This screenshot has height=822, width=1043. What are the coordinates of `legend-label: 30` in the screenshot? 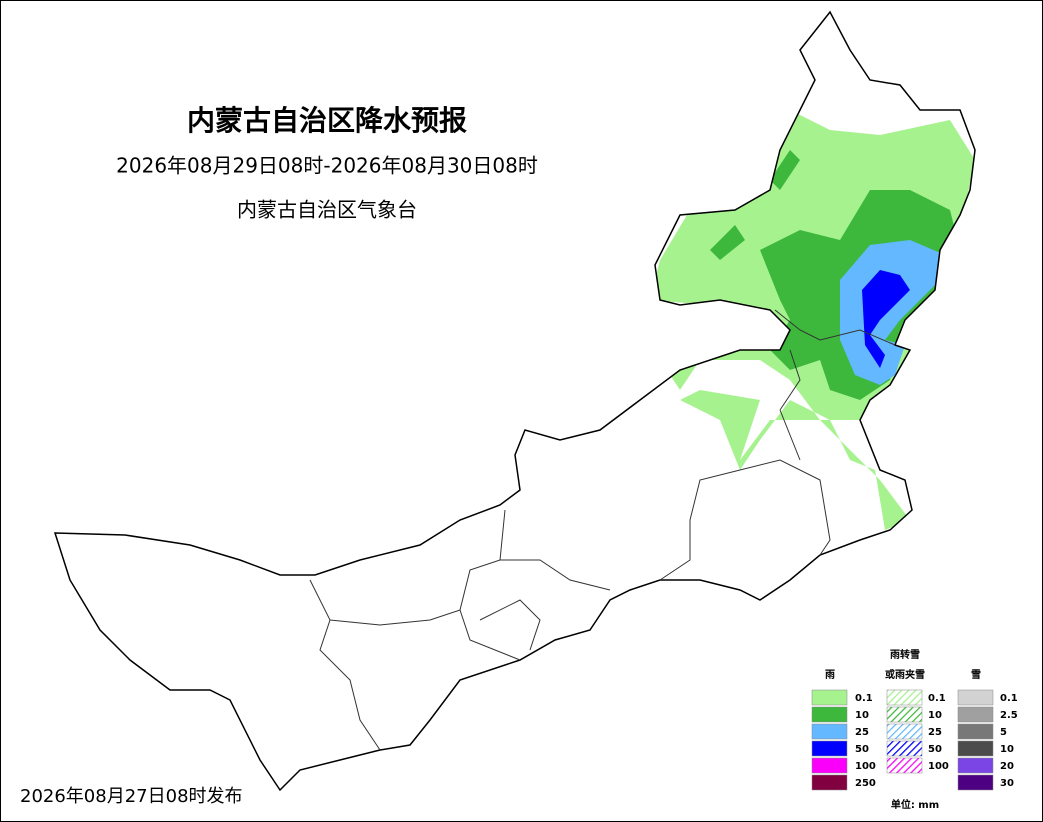 It's located at (1007, 783).